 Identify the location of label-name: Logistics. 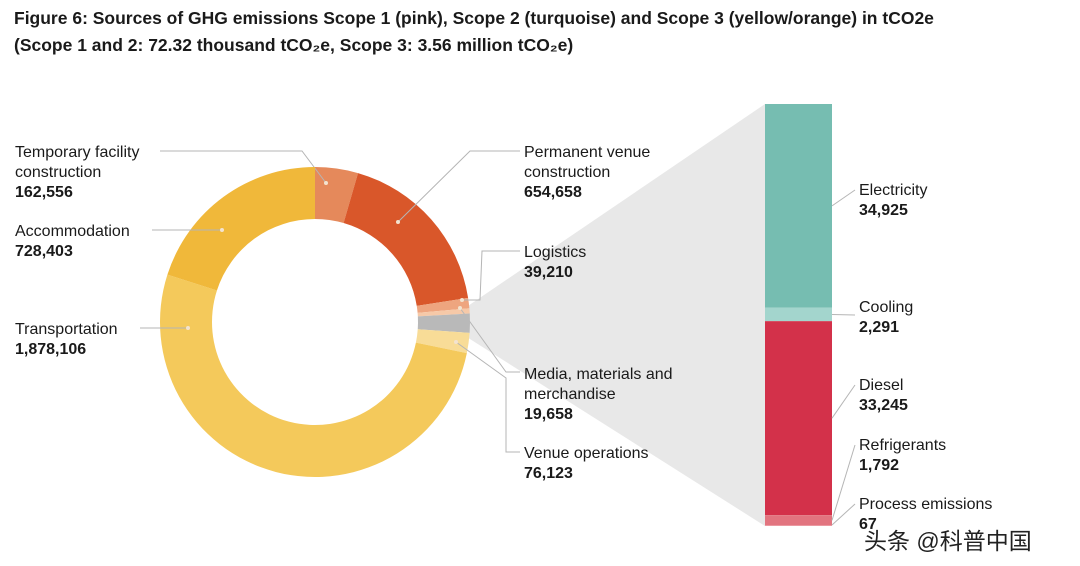
(555, 252).